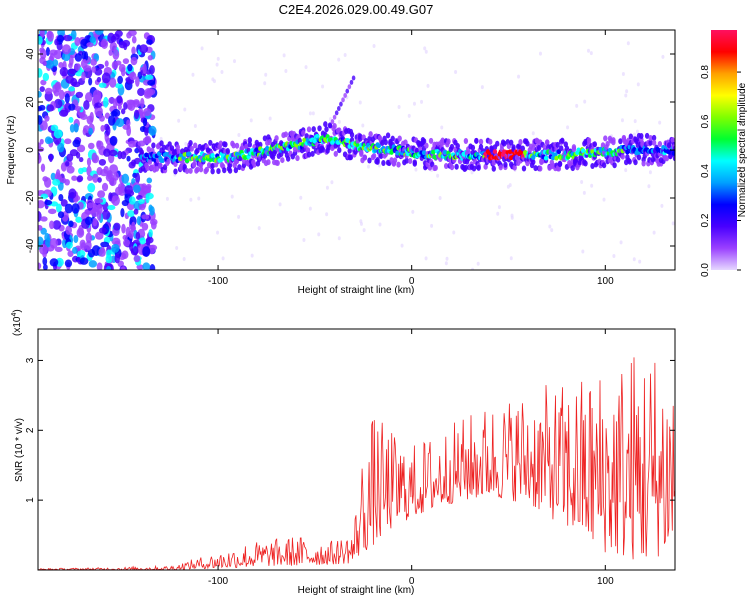  I want to click on y-tick-label: 2, so click(30, 430).